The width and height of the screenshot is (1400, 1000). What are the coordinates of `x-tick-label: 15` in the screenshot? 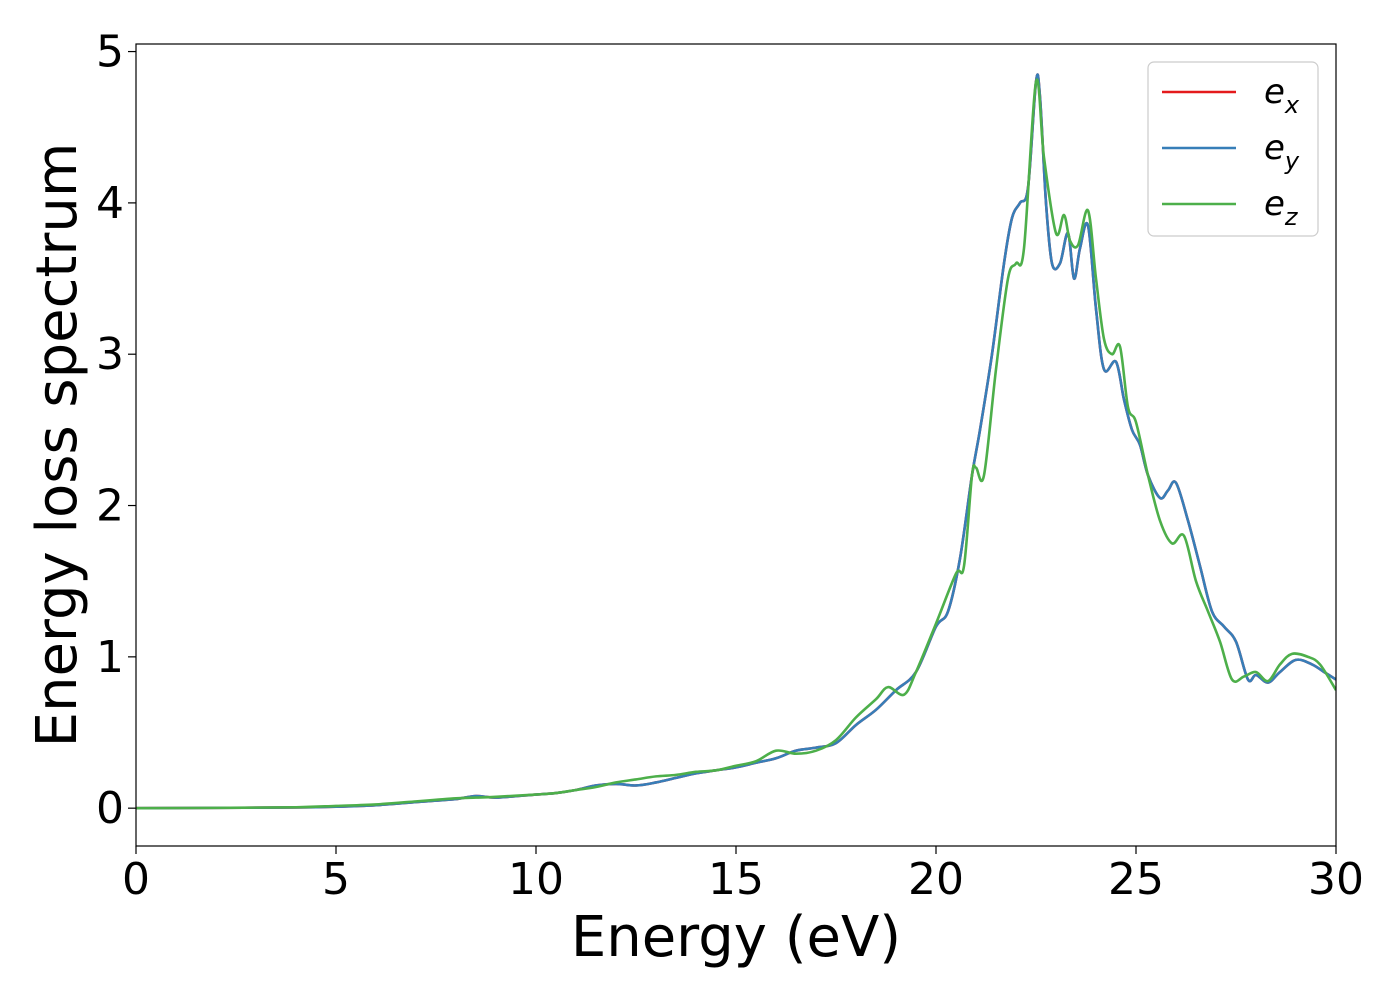 It's located at (736, 879).